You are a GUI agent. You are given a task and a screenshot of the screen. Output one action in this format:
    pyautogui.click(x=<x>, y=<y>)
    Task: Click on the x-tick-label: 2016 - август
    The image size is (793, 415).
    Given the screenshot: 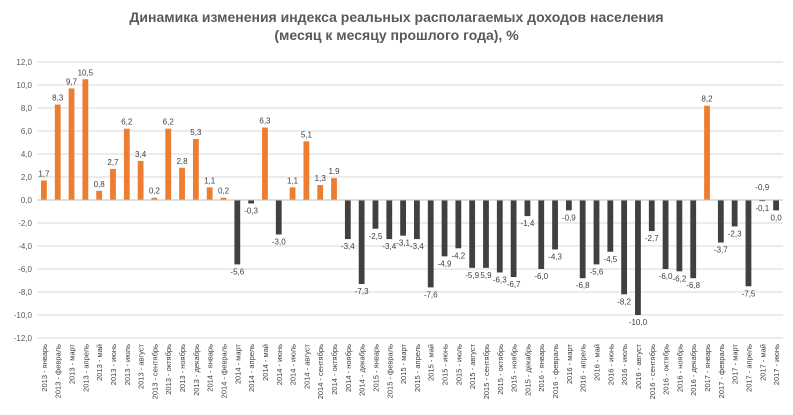 What is the action you would take?
    pyautogui.click(x=638, y=366)
    